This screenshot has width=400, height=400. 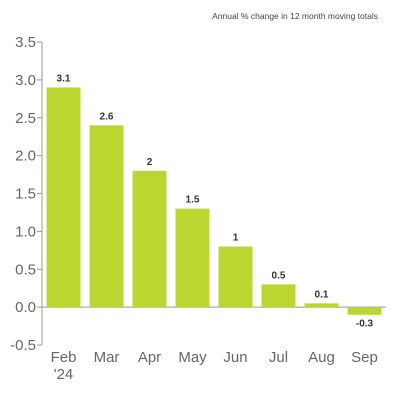 What do you see at coordinates (25, 80) in the screenshot?
I see `y-tick-label: 3.0` at bounding box center [25, 80].